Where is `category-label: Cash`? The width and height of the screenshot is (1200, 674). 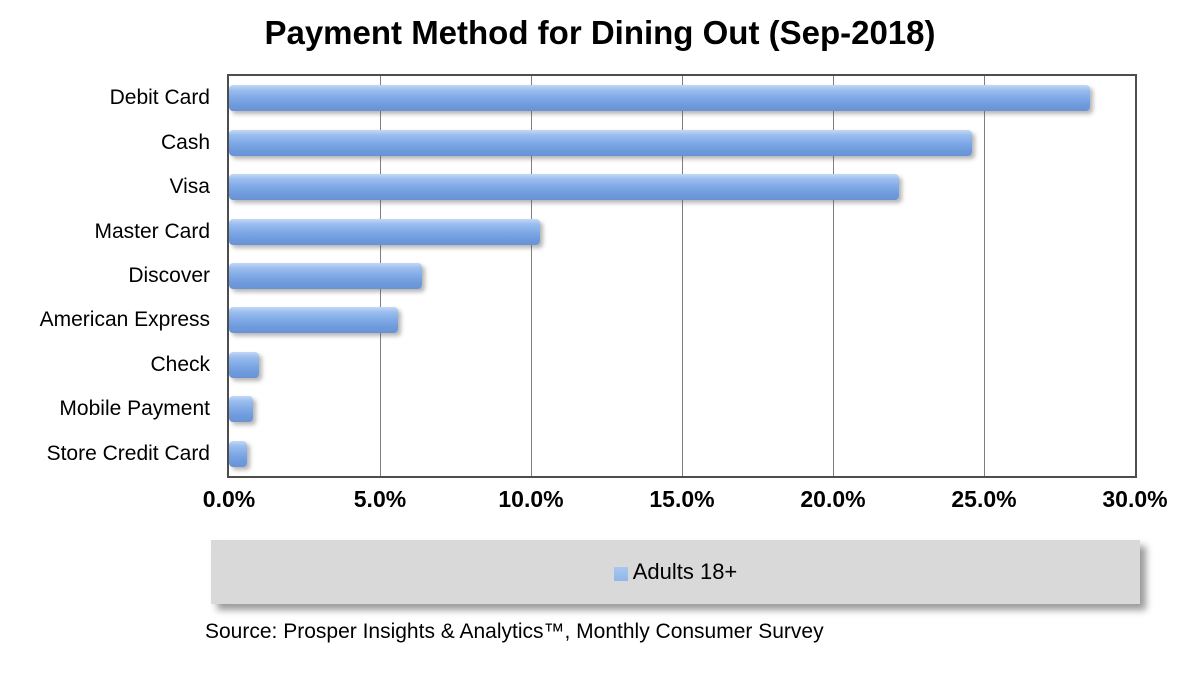 category-label: Cash is located at coordinates (185, 142).